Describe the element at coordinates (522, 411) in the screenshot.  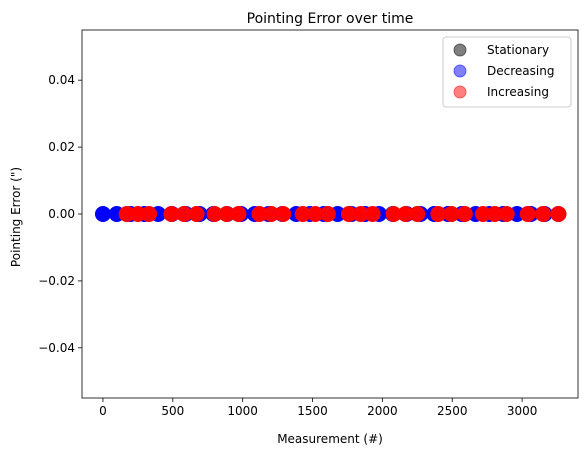
I see `x-tick-label: 3000` at that location.